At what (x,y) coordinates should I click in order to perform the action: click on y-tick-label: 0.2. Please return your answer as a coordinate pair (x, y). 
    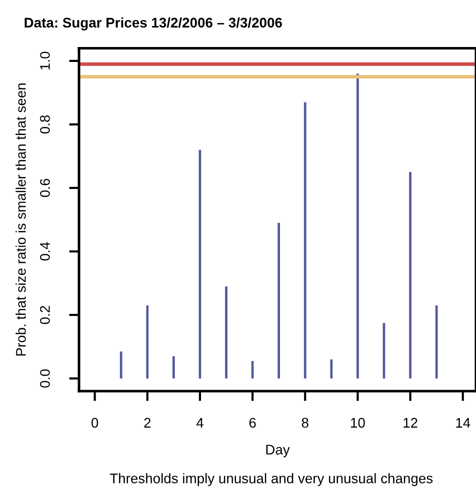
    Looking at the image, I should click on (45, 315).